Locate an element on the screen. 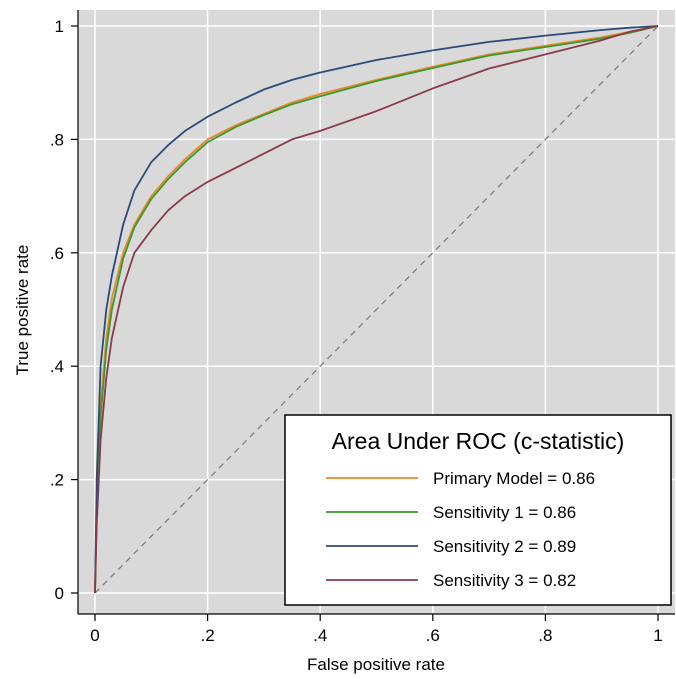 This screenshot has width=676, height=679. x-tick-label-2: .4 is located at coordinates (320, 635).